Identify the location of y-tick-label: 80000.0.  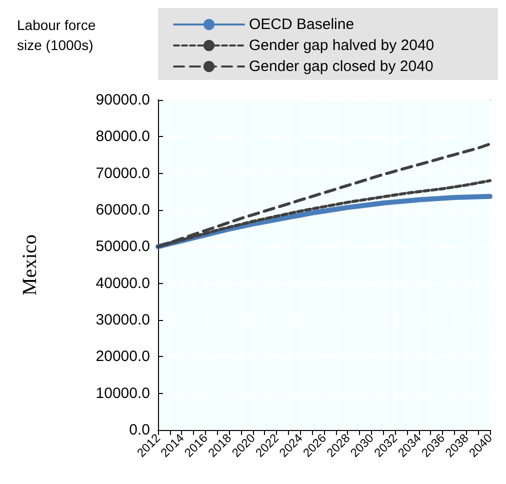
(123, 137).